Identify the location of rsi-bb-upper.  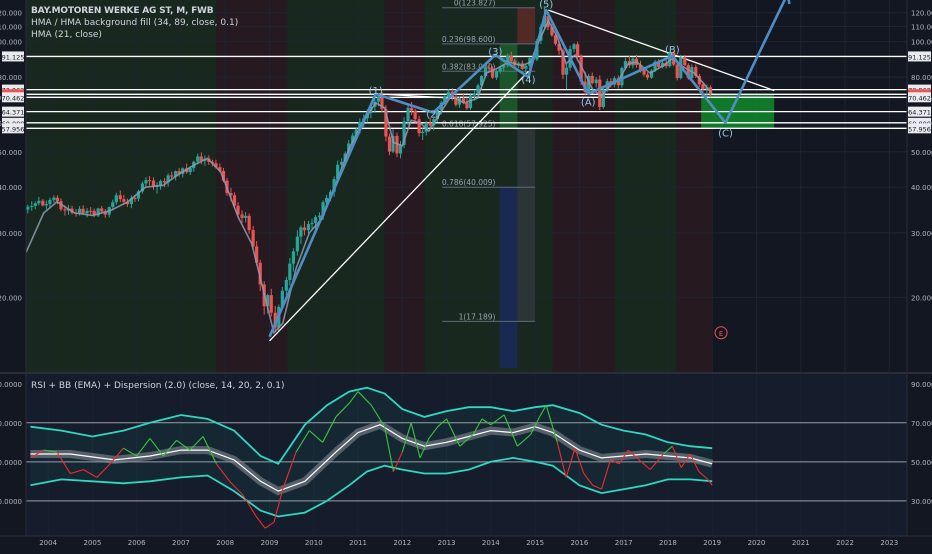
(371, 425).